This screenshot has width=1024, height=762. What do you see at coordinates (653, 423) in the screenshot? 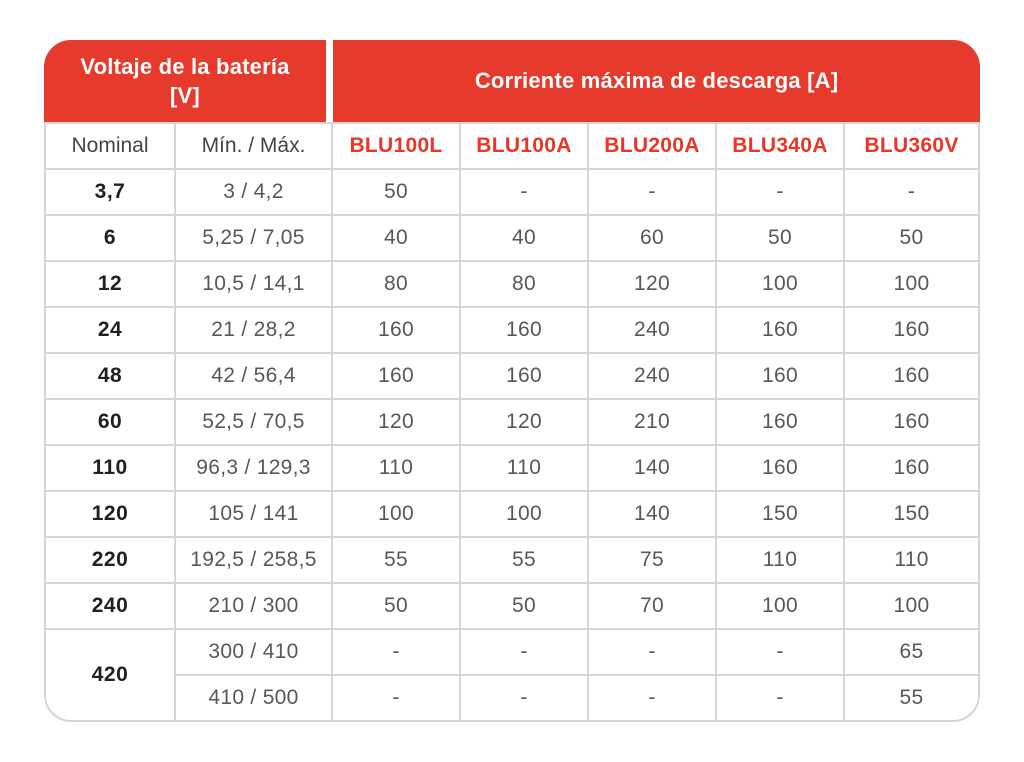
I see `cell-value: 210` at bounding box center [653, 423].